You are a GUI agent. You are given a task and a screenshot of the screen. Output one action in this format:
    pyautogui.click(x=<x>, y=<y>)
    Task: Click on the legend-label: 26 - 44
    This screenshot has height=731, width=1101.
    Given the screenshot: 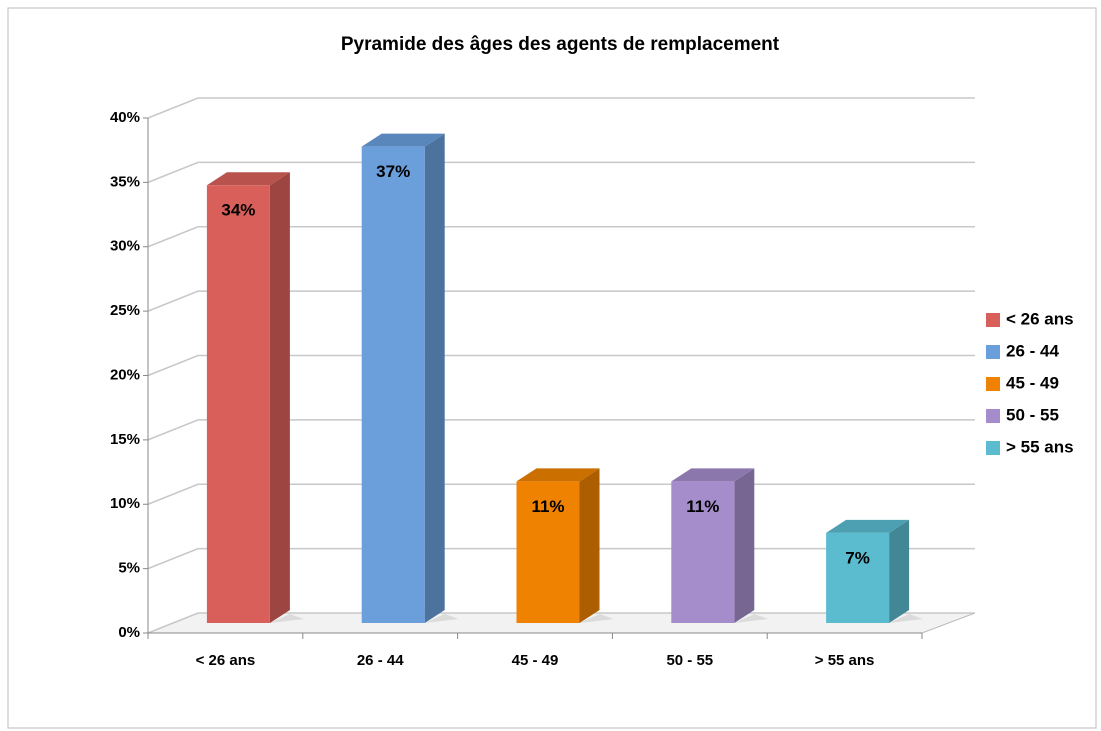 What is the action you would take?
    pyautogui.click(x=1032, y=350)
    